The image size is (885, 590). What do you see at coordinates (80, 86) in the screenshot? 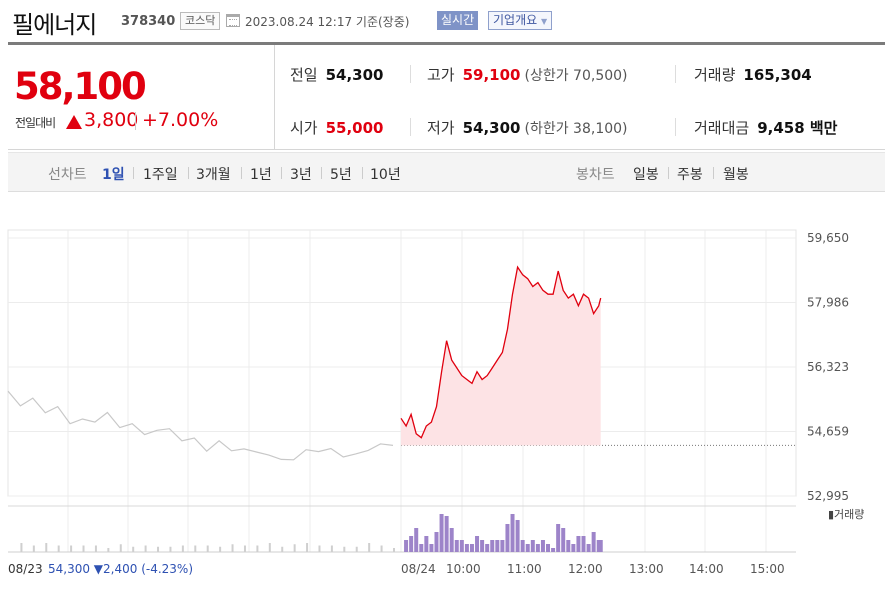
I see `current-price: 58,100` at bounding box center [80, 86].